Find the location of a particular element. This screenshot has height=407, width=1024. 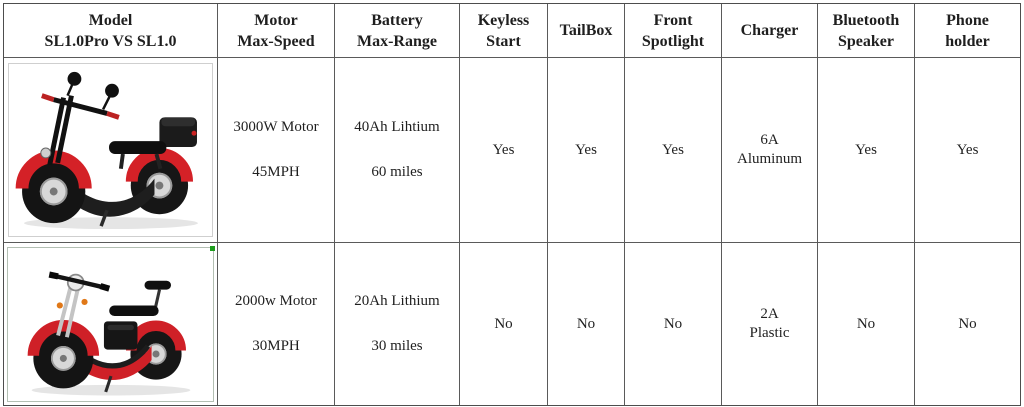

header-cell-charger: Charger is located at coordinates (770, 31).